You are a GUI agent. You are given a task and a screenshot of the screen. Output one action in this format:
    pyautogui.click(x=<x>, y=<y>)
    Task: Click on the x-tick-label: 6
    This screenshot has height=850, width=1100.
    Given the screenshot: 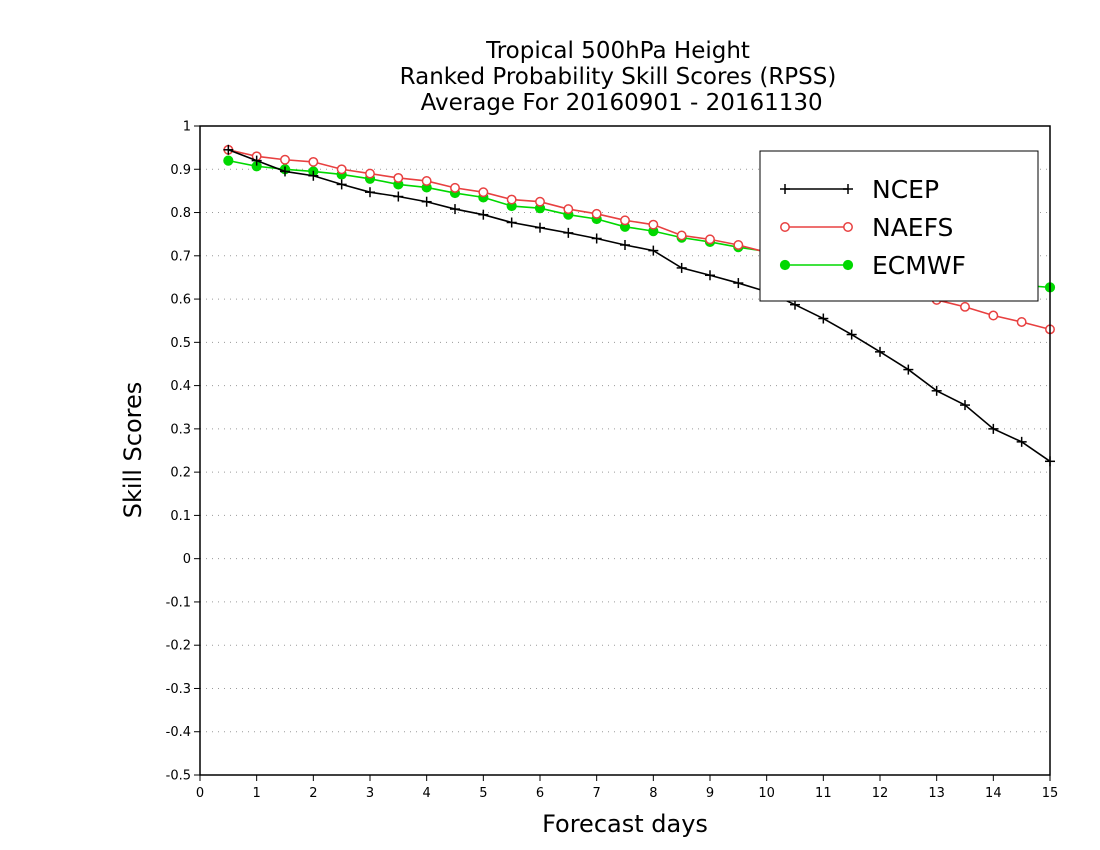 What is the action you would take?
    pyautogui.click(x=540, y=793)
    